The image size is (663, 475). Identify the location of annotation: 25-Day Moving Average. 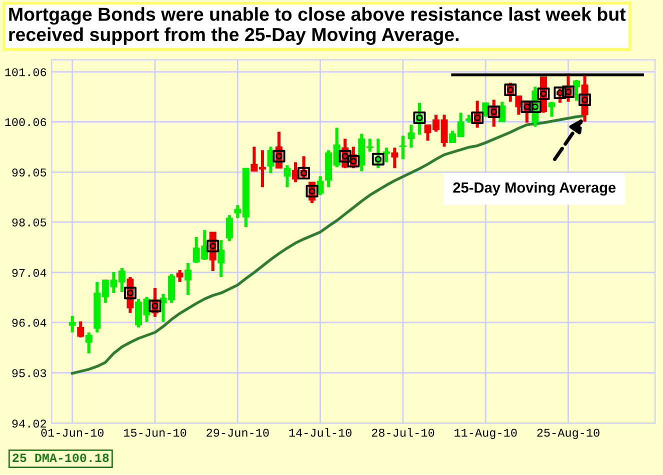
(534, 189).